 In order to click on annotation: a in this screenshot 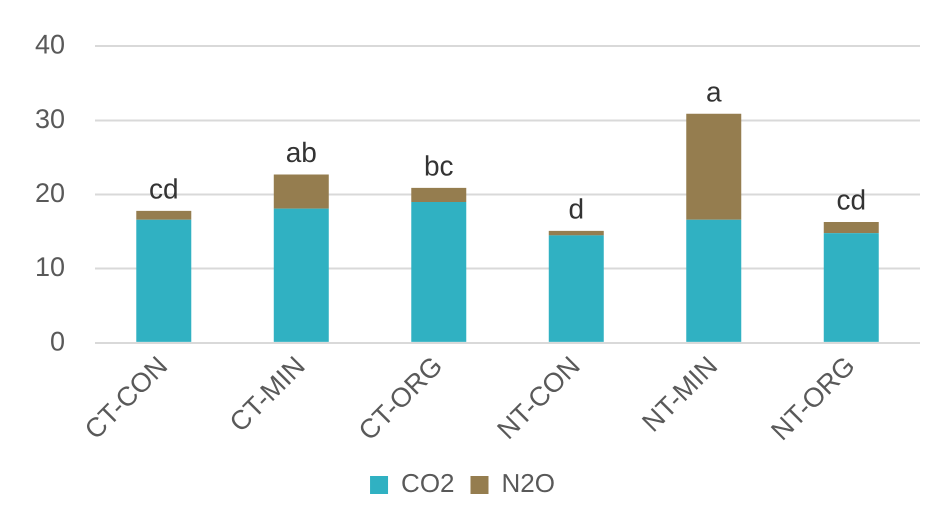, I will do `click(714, 92)`.